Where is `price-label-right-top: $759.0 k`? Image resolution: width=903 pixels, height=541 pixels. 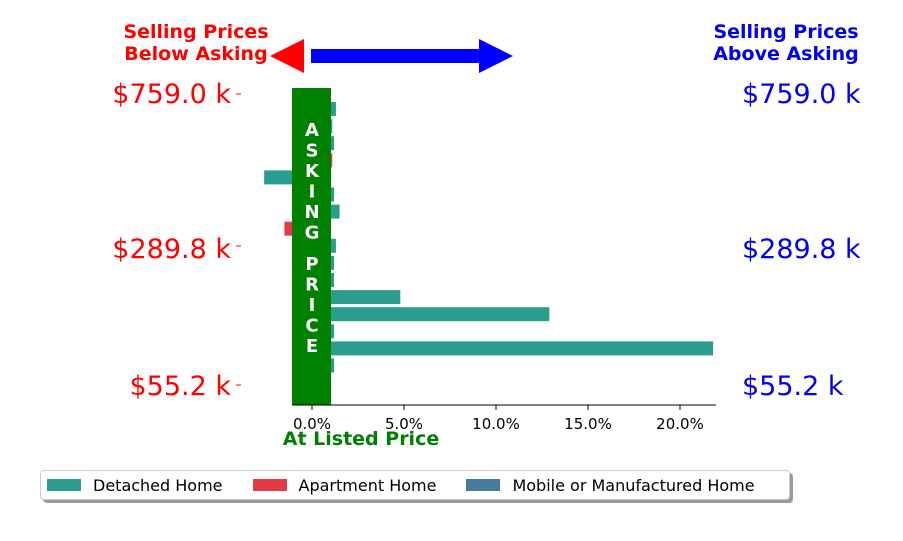
price-label-right-top: $759.0 k is located at coordinates (801, 94).